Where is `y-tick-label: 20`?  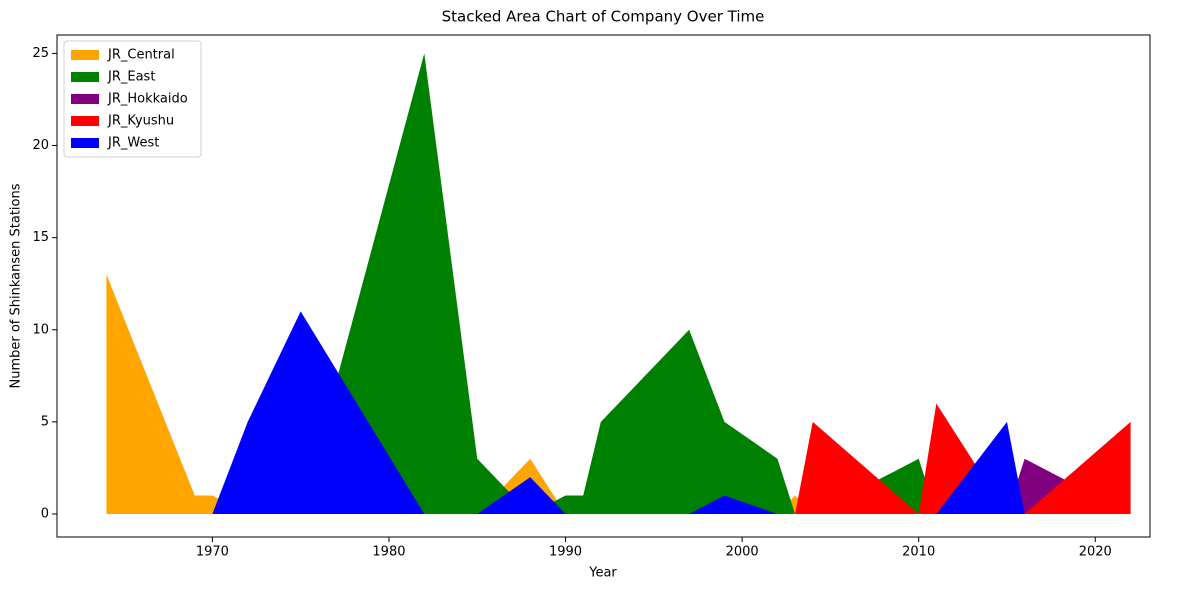 y-tick-label: 20 is located at coordinates (40, 145).